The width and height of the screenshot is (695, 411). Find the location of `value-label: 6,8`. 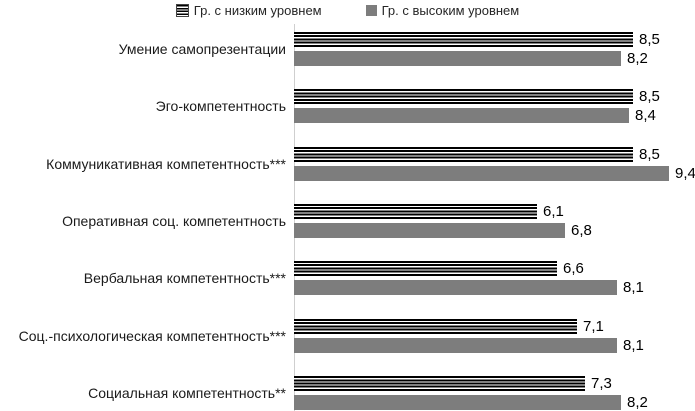

value-label: 6,8 is located at coordinates (581, 230).